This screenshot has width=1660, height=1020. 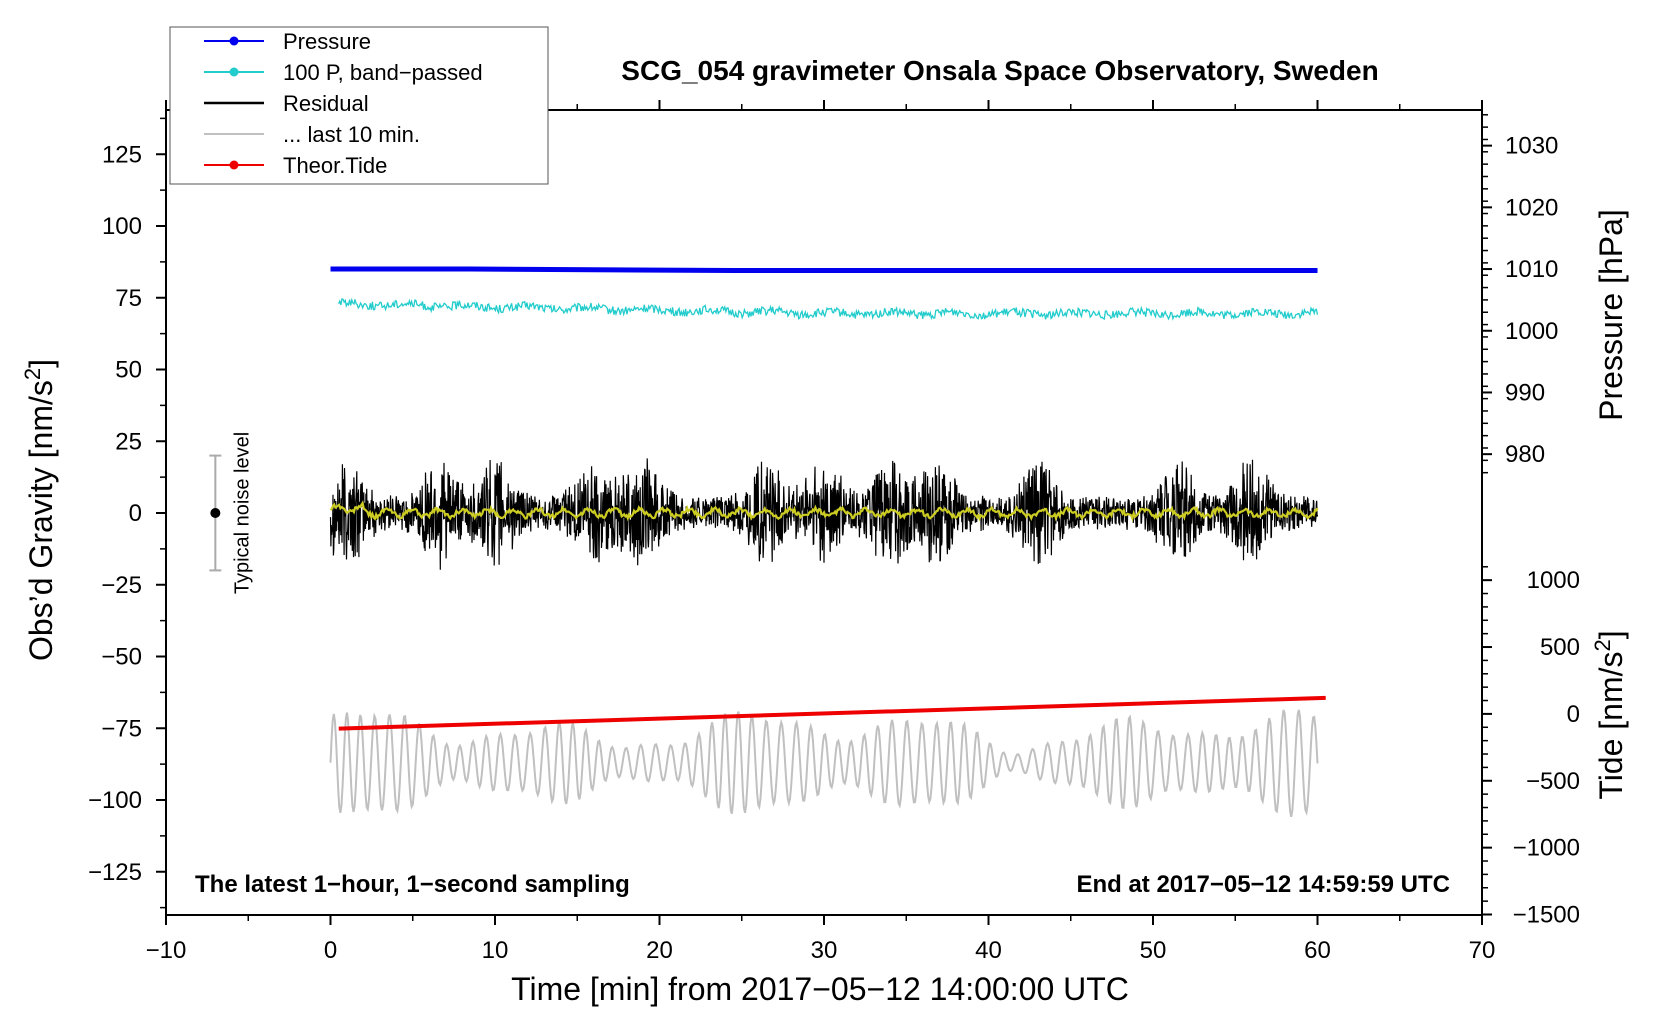 What do you see at coordinates (824, 269) in the screenshot?
I see `series-pressure-line` at bounding box center [824, 269].